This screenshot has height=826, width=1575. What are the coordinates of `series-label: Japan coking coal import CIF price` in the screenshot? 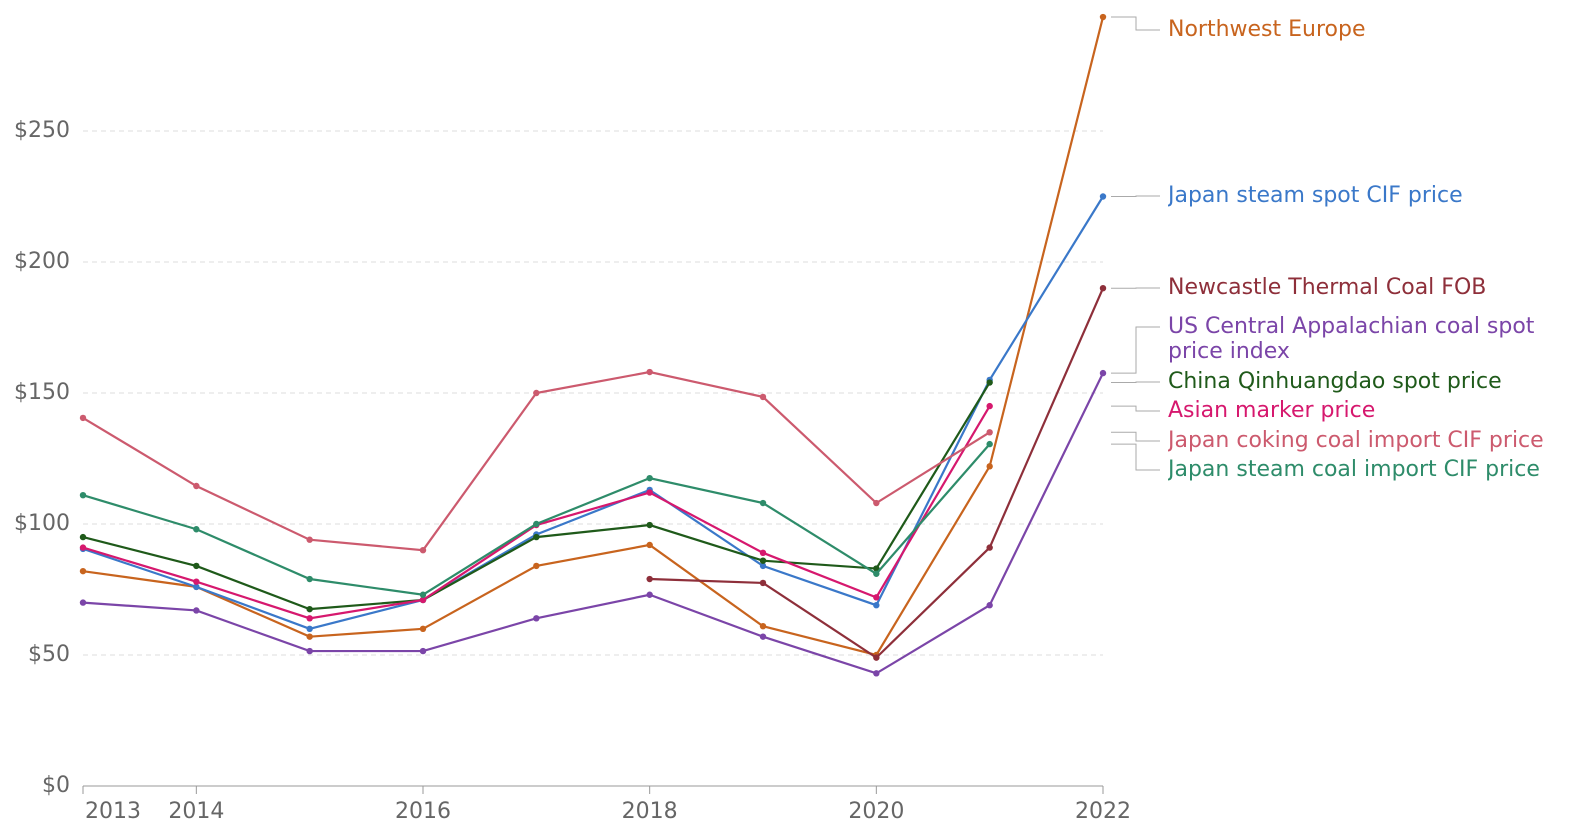 It's located at (1356, 440).